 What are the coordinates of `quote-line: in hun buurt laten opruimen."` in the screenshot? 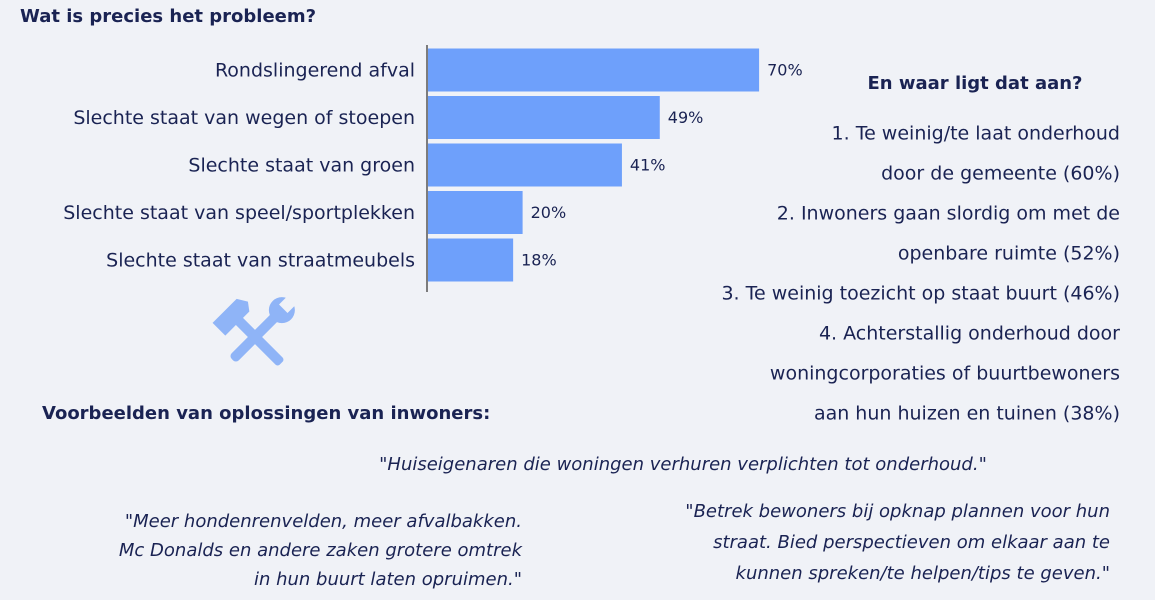 It's located at (388, 579).